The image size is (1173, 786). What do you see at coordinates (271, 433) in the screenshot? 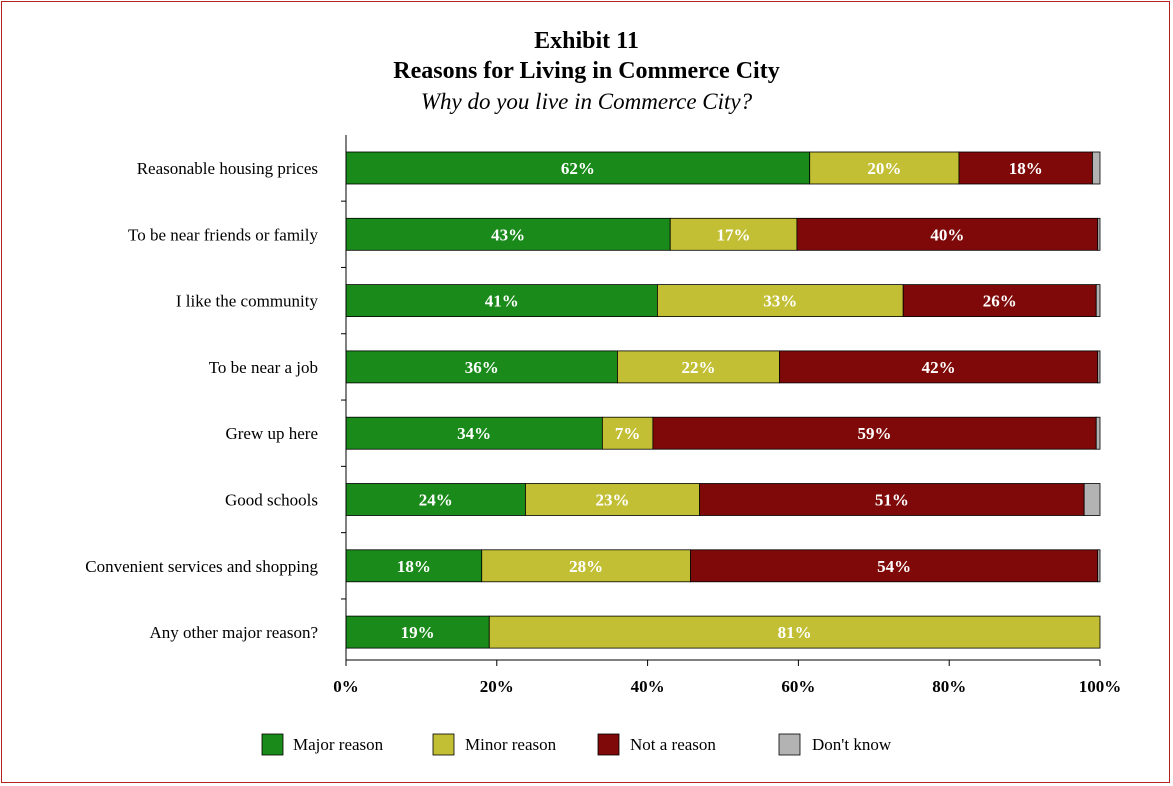
I see `category-label: Grew up here` at bounding box center [271, 433].